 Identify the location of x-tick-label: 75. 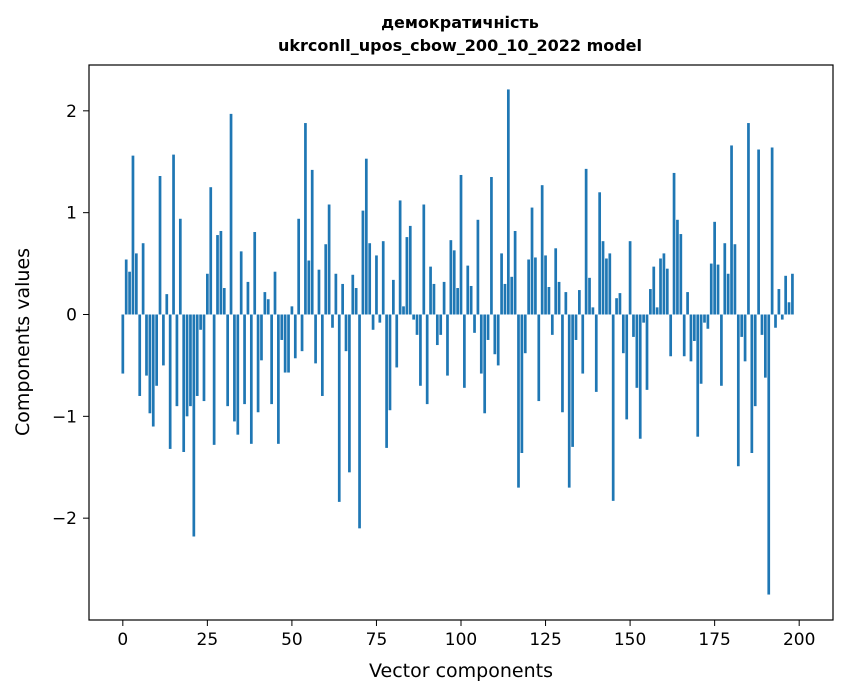
(377, 640).